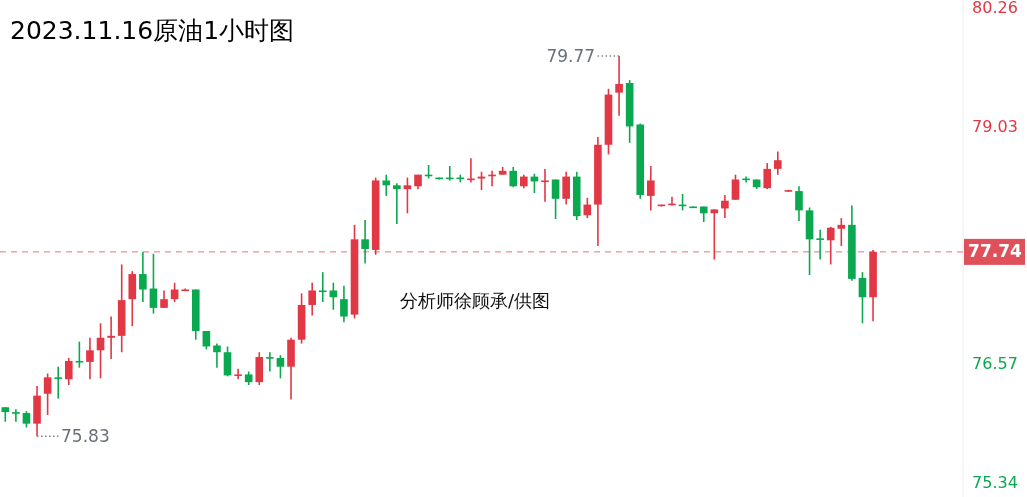 Image resolution: width=1027 pixels, height=497 pixels. What do you see at coordinates (995, 482) in the screenshot?
I see `y-tick-label: 75.34` at bounding box center [995, 482].